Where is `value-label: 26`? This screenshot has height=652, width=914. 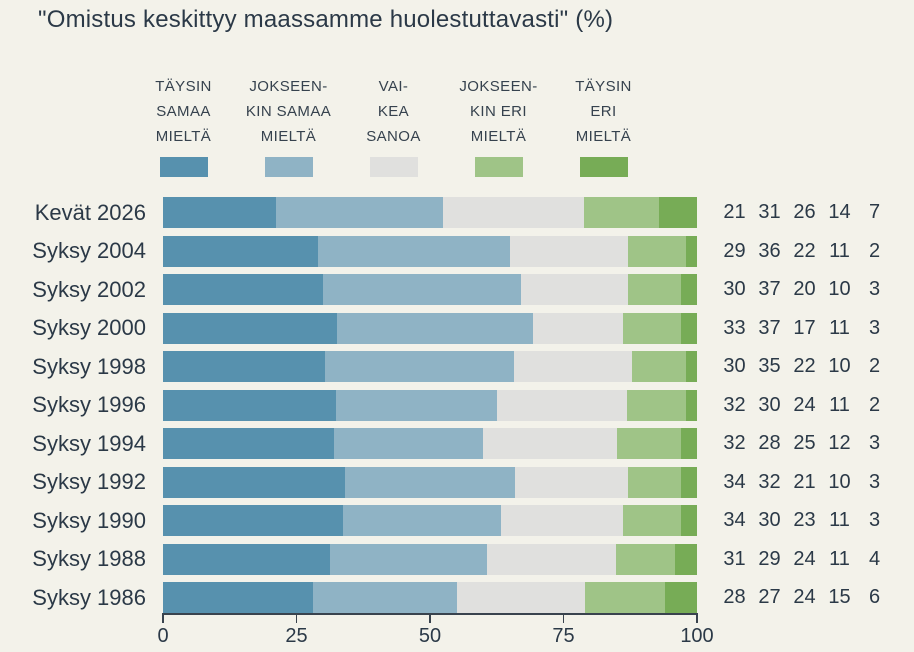 value-label: 26 is located at coordinates (804, 212).